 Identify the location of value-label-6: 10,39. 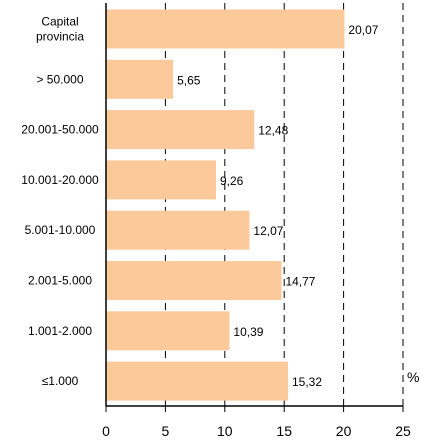
(248, 332).